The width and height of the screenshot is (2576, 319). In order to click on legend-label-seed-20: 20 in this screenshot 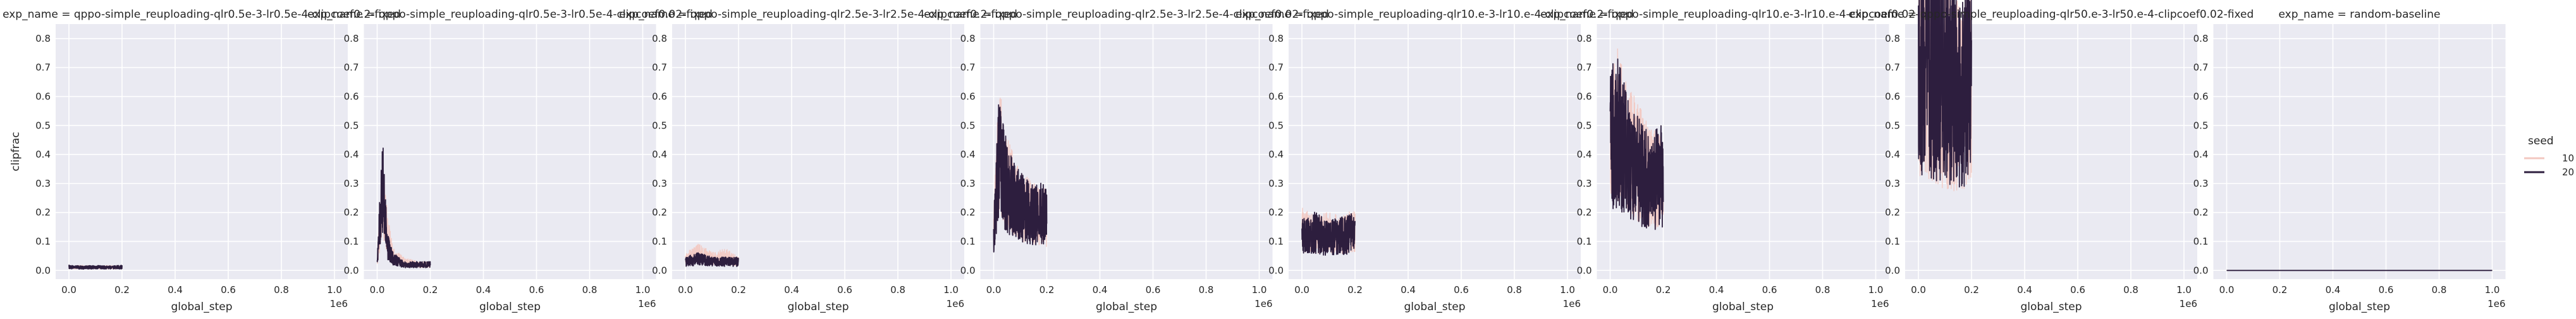, I will do `click(2568, 172)`.